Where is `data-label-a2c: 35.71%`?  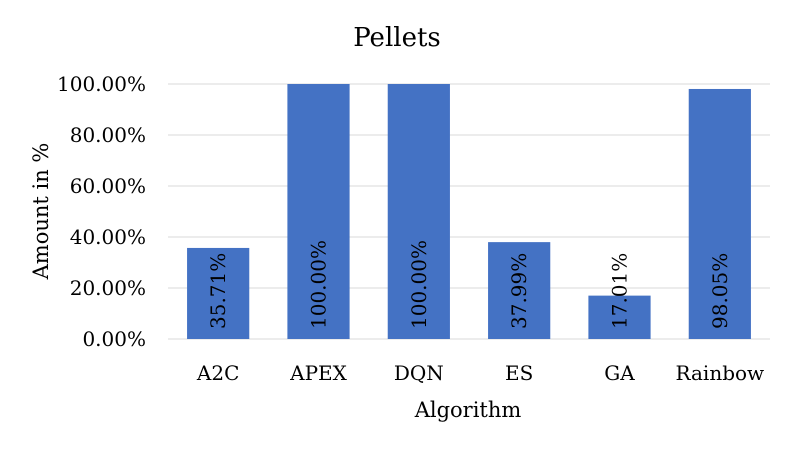 data-label-a2c: 35.71% is located at coordinates (218, 291).